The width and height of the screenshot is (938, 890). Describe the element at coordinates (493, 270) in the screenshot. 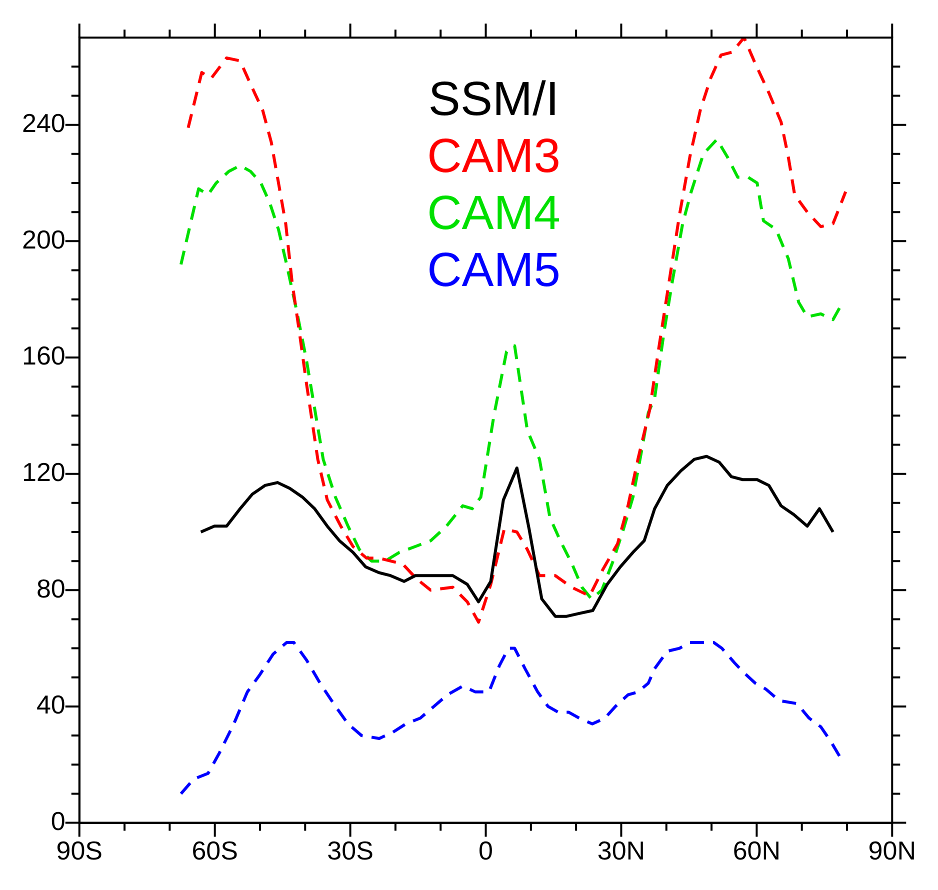

I see `text: CAM5` at that location.